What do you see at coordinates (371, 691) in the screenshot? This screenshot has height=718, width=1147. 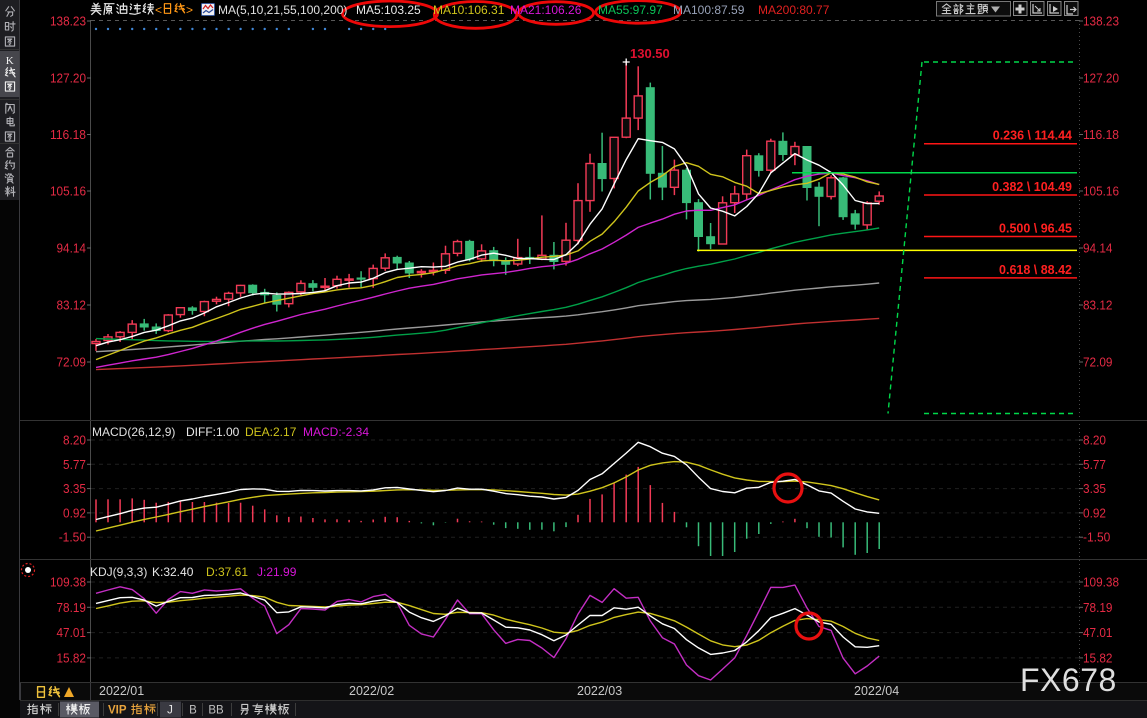 I see `svg-text: 2022/02` at bounding box center [371, 691].